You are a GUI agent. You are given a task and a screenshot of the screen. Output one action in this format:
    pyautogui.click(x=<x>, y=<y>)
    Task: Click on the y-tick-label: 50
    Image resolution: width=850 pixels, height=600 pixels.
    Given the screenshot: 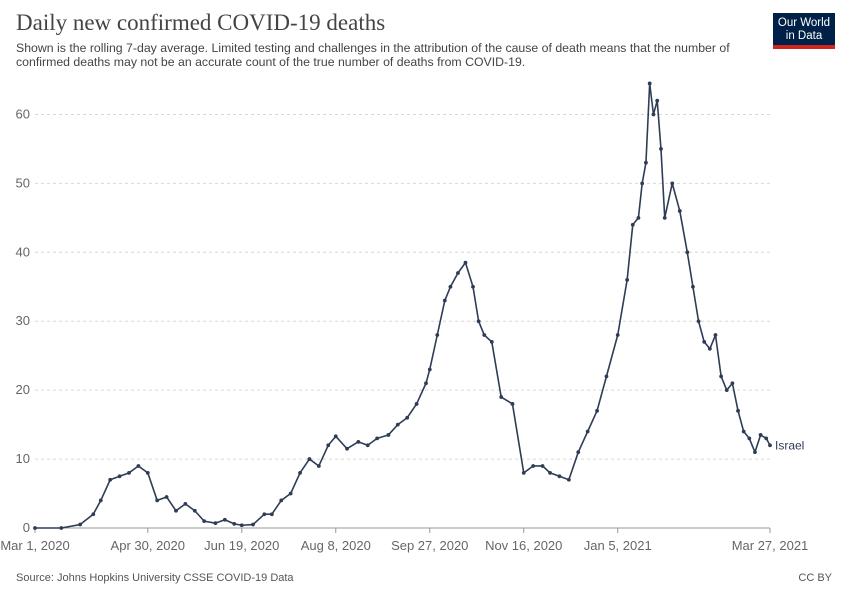 What is the action you would take?
    pyautogui.click(x=23, y=182)
    